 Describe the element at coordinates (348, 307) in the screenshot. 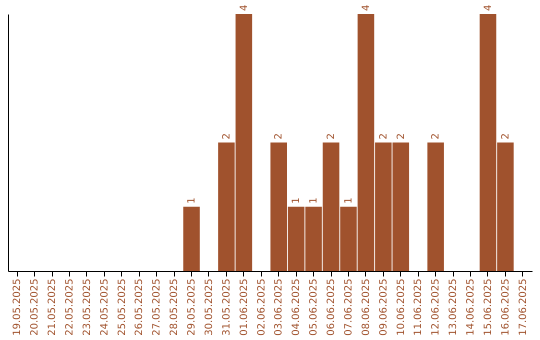

I see `x-tick-label: 07.06.2025` at that location.